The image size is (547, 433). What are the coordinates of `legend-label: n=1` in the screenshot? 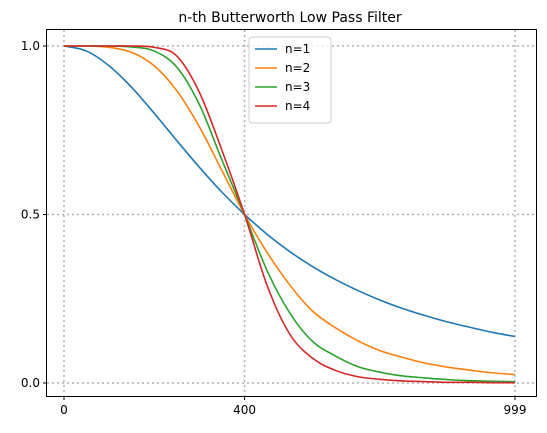 It's located at (297, 49).